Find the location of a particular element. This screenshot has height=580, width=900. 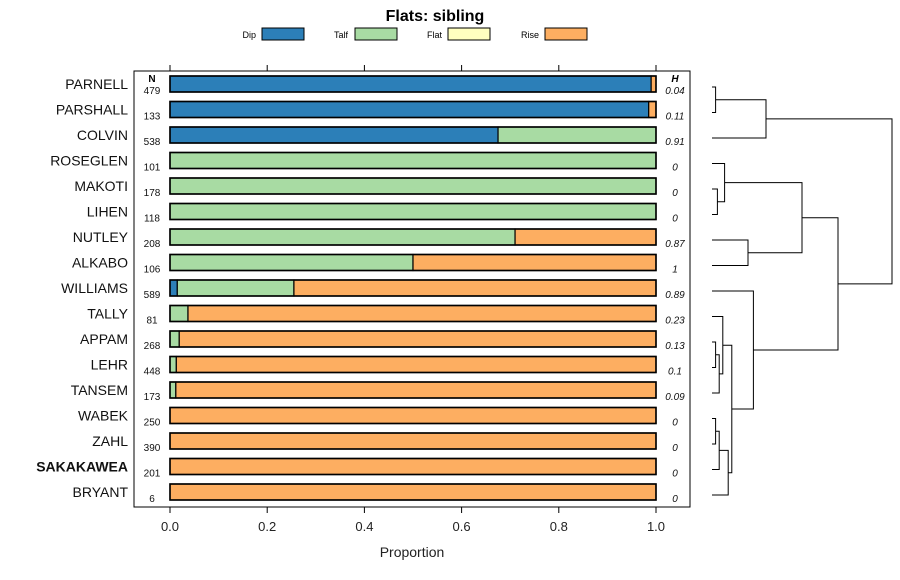

h-value: 0.09 is located at coordinates (675, 397).